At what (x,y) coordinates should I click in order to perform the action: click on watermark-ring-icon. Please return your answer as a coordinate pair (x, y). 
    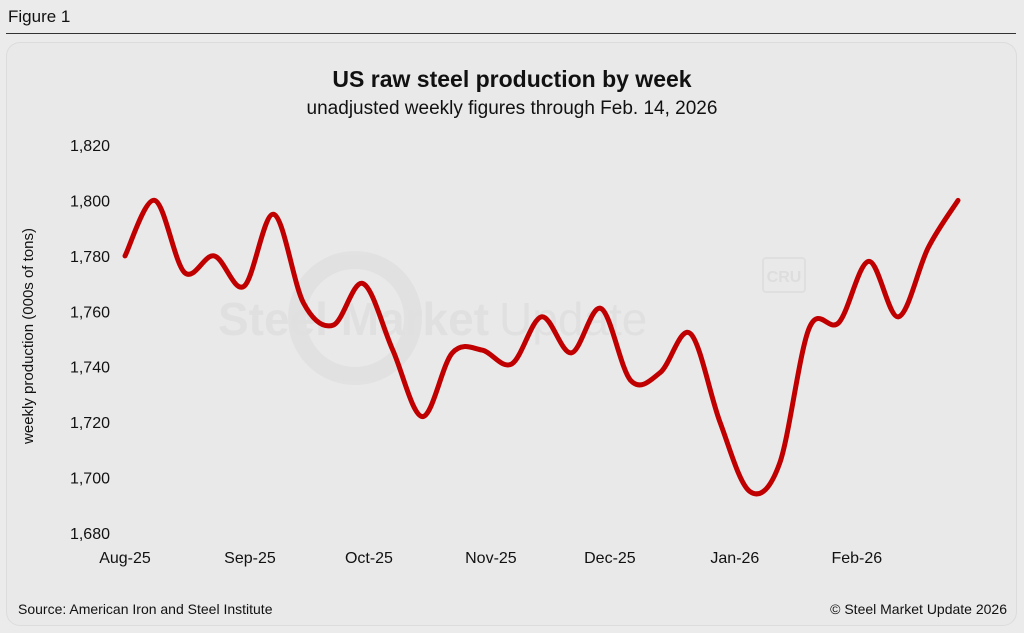
    Looking at the image, I should click on (355, 318).